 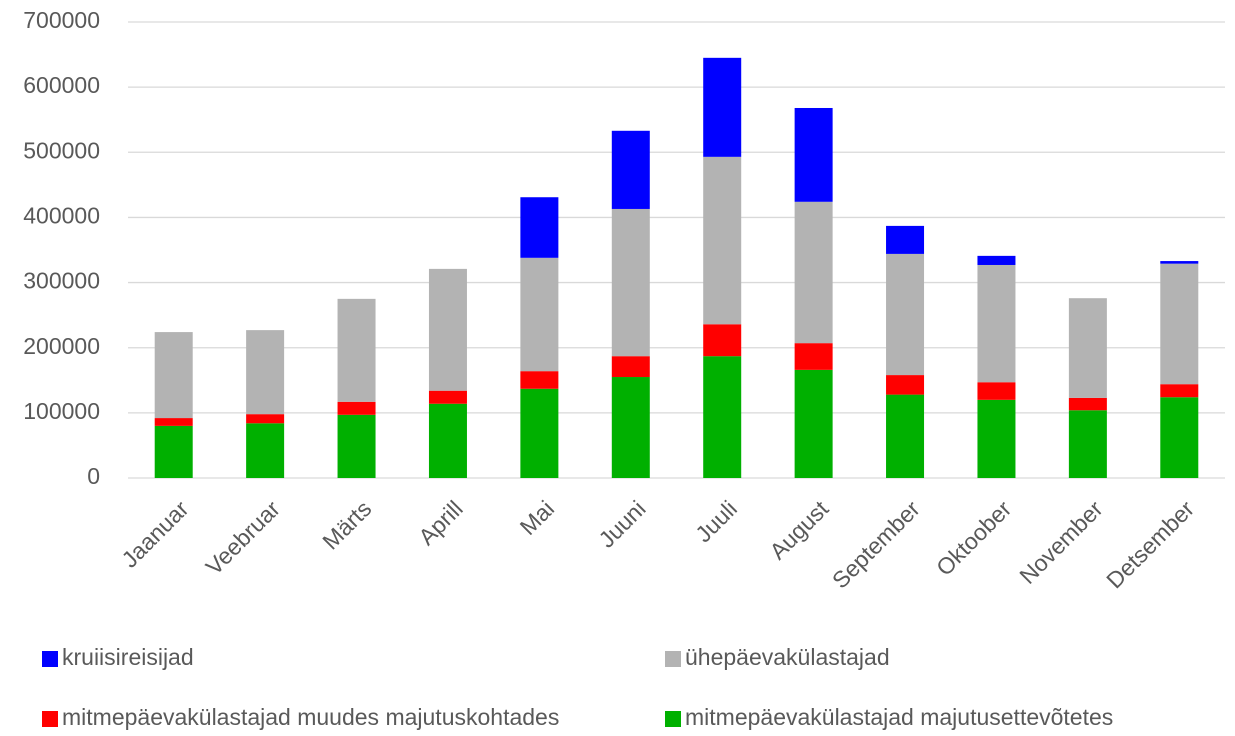 What do you see at coordinates (899, 717) in the screenshot?
I see `legend-label: mitmepäevakülastajad majutusettevõtetes` at bounding box center [899, 717].